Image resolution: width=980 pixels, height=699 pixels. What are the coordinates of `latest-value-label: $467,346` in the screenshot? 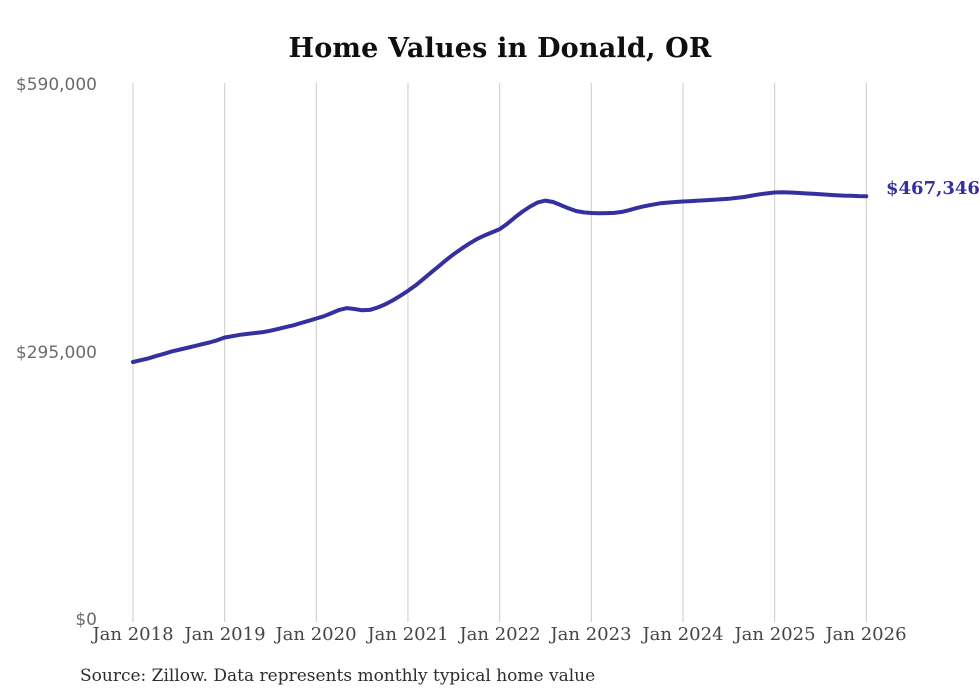 It's located at (933, 188).